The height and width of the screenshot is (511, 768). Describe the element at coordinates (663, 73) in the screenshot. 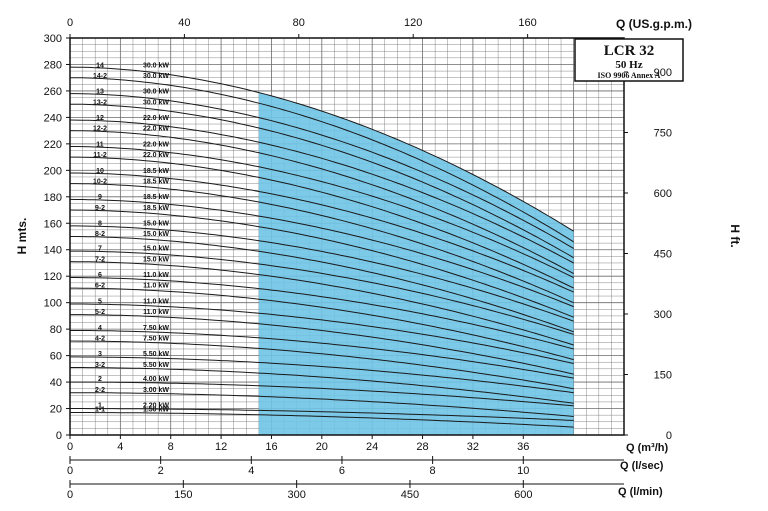

I see `y-right-tick-label: 900` at that location.